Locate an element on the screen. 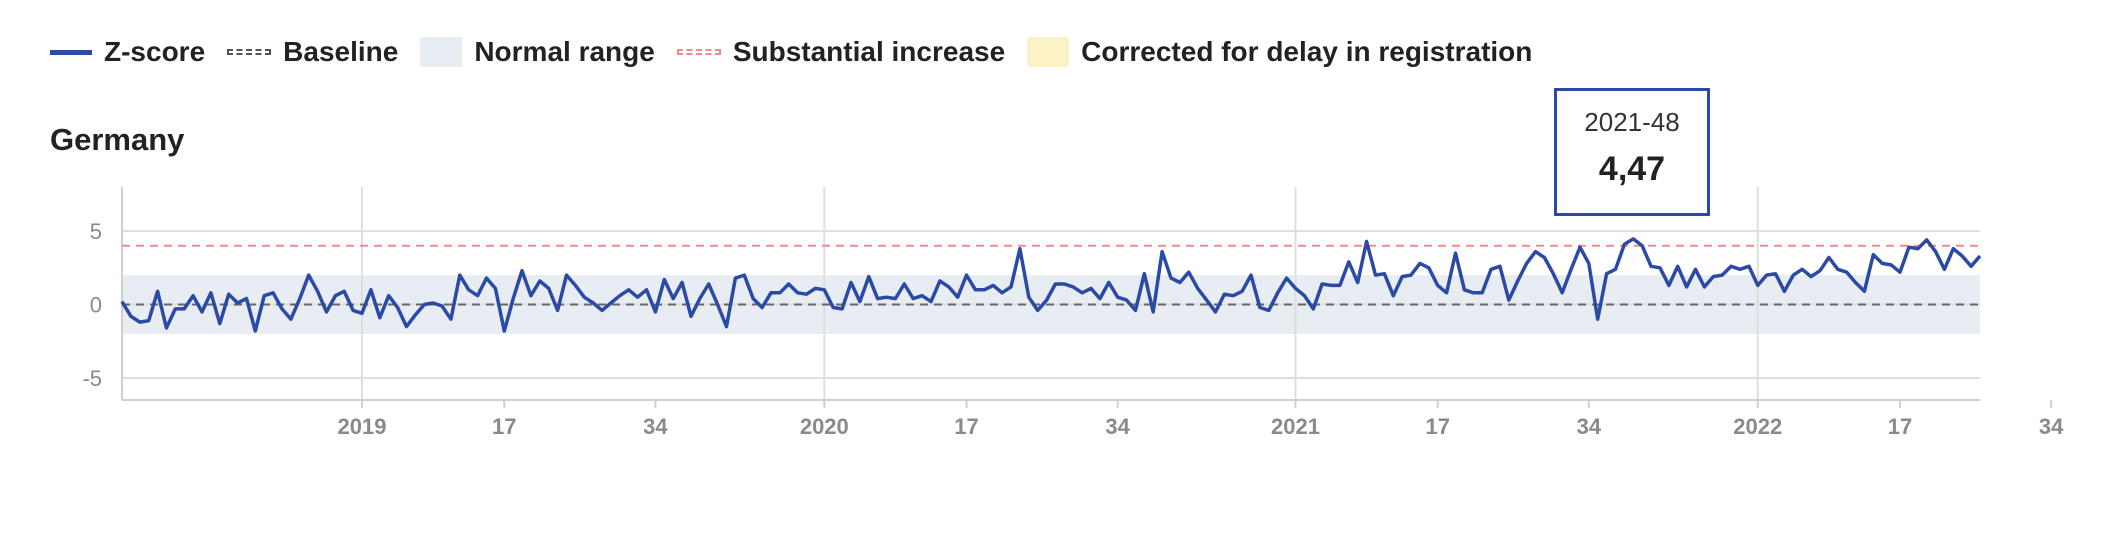 This screenshot has height=542, width=2116. legend-item-substantial-increase: Substantial increase is located at coordinates (840, 52).